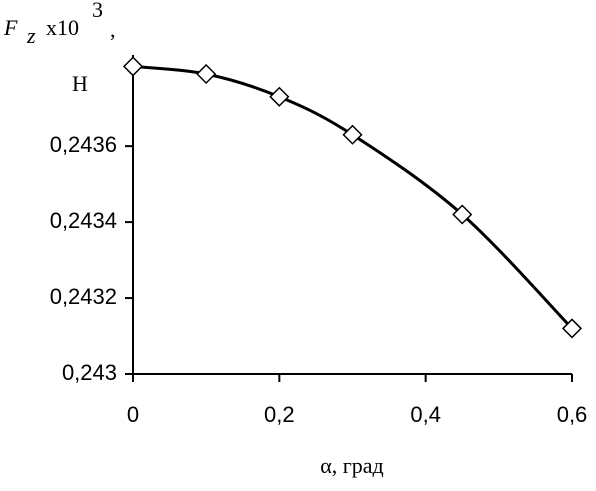 This screenshot has width=596, height=491. Describe the element at coordinates (62, 27) in the screenshot. I see `y-label-multiplier: x10` at that location.